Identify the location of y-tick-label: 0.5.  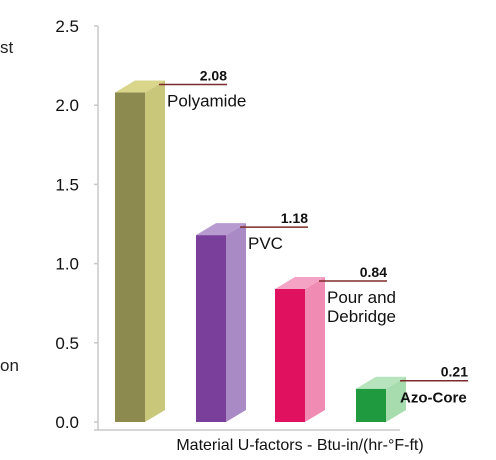
(67, 343).